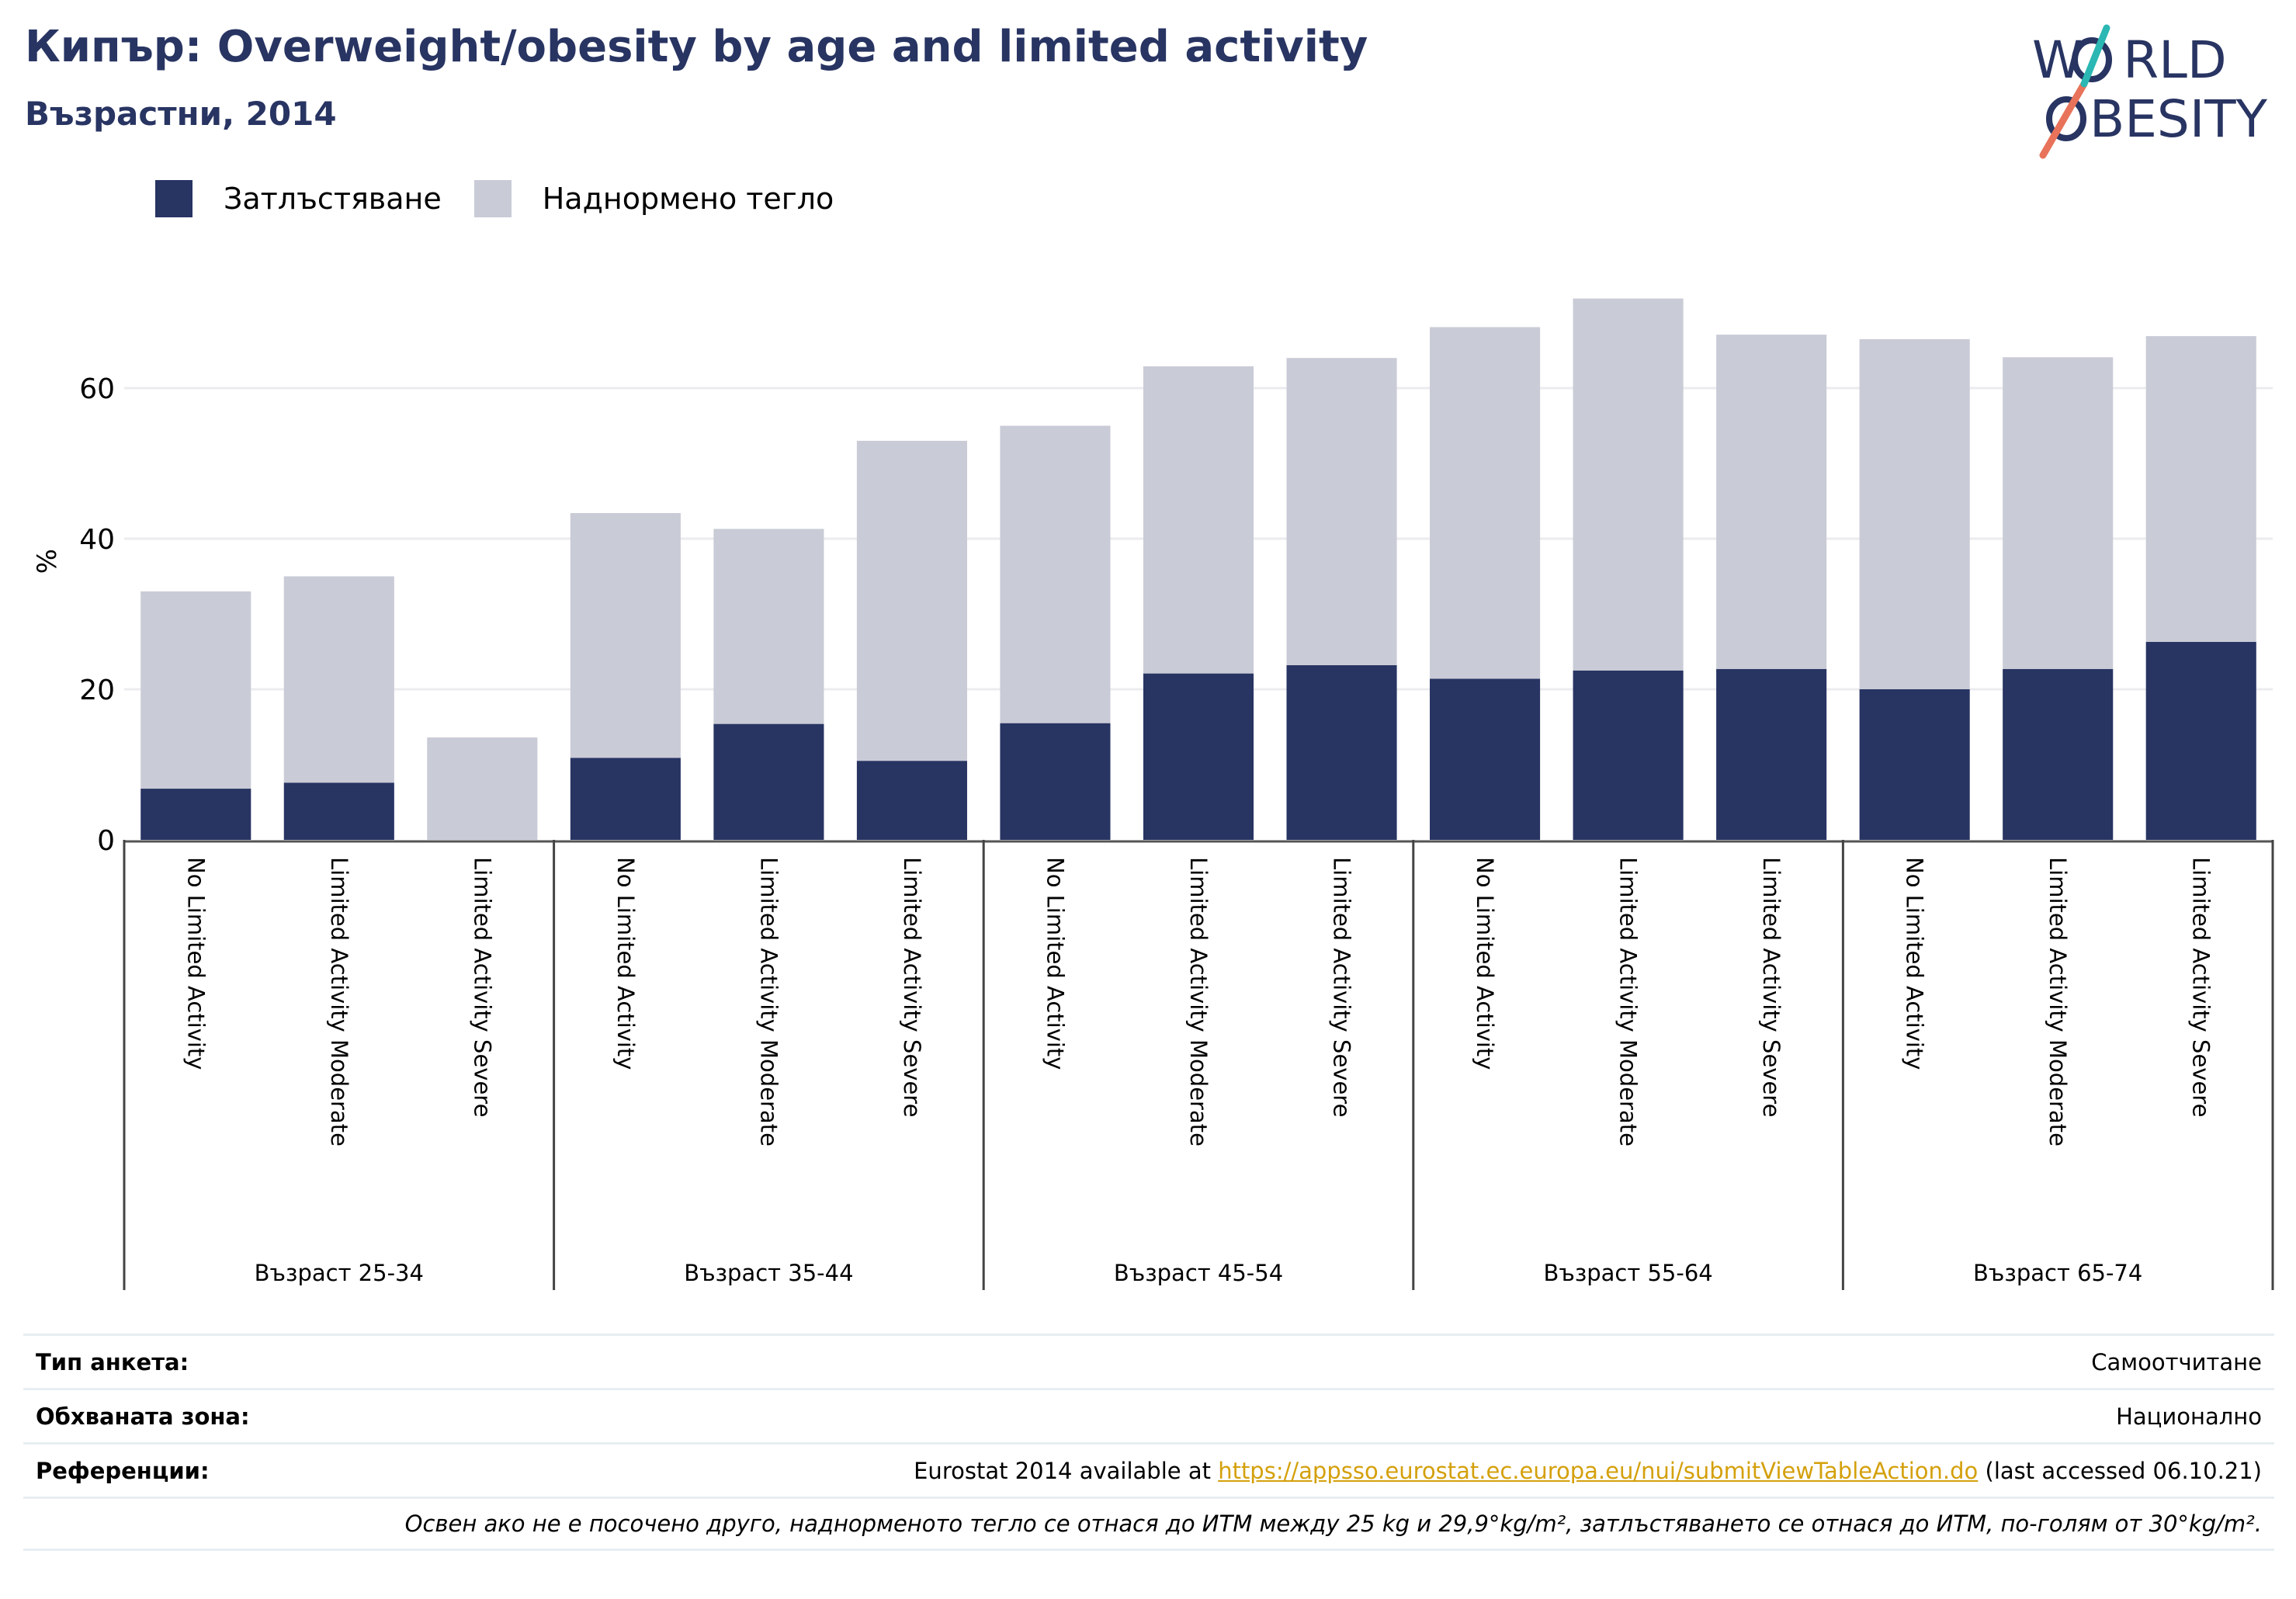 The height and width of the screenshot is (1599, 2296). Describe the element at coordinates (339, 1273) in the screenshot. I see `group-label: Възраст 25-34` at that location.